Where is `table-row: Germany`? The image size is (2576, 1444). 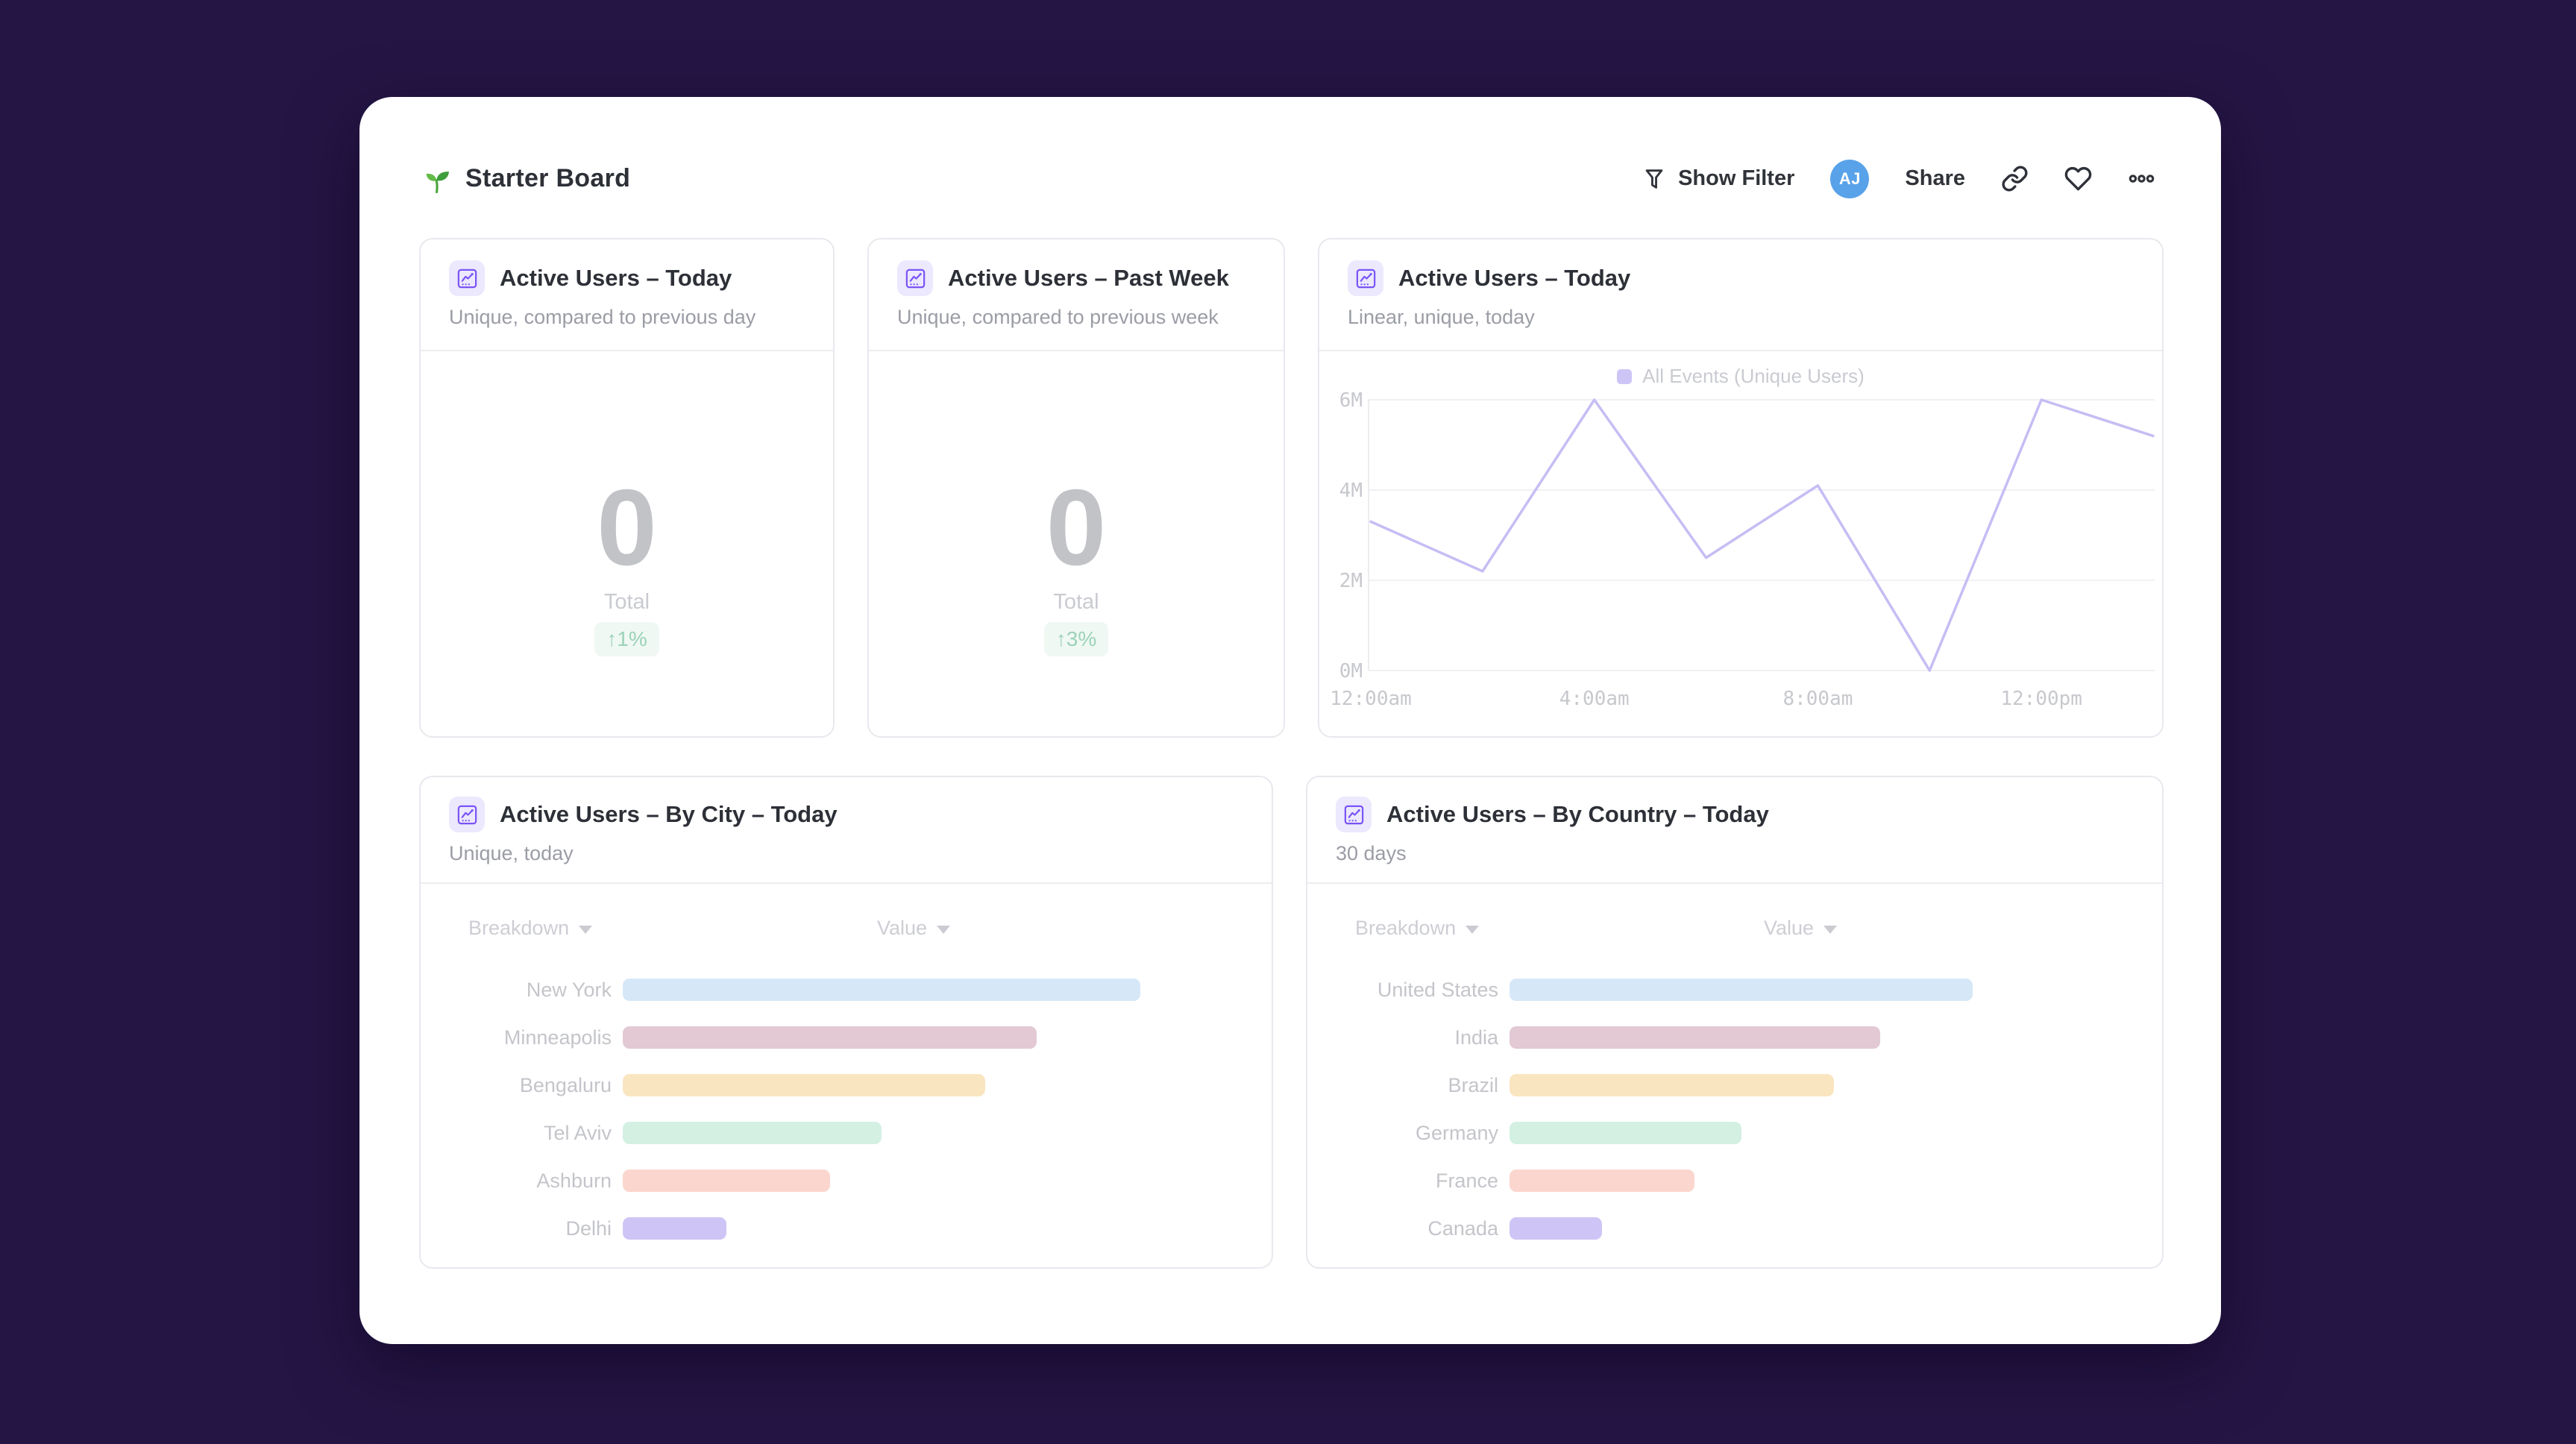 table-row: Germany is located at coordinates (1735, 1133).